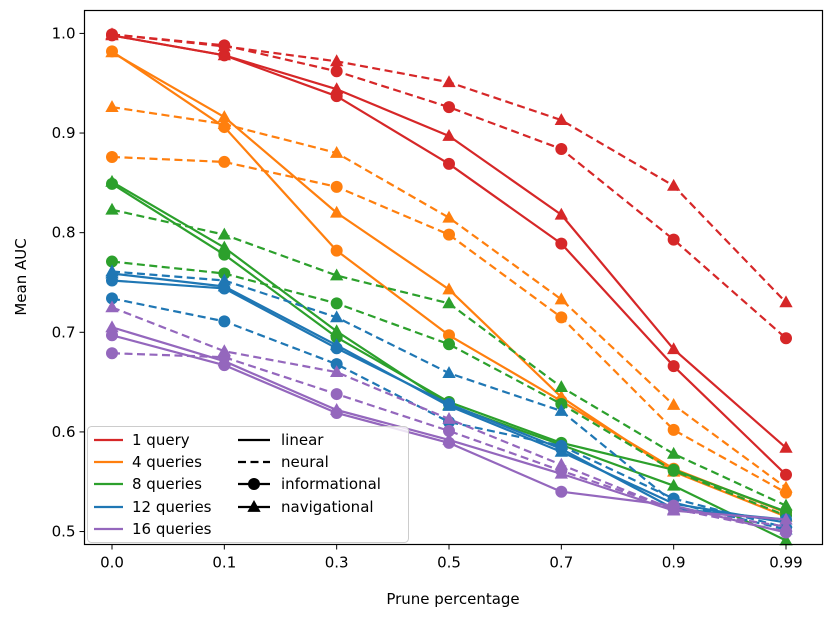 The image size is (831, 619). I want to click on y-axis: 0.5 0.6 0.7 0.8 0.9 1.0, so click(68, 282).